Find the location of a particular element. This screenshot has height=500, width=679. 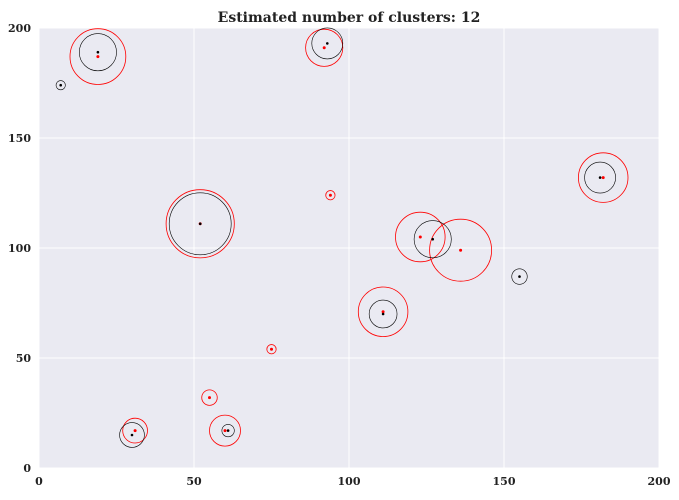

y-tick-label-3: 150 is located at coordinates (19, 138).